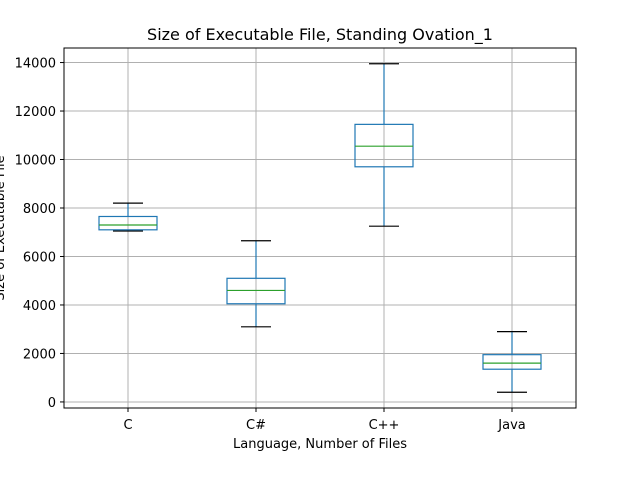 This screenshot has width=640, height=480. Describe the element at coordinates (256, 425) in the screenshot. I see `x-tick-label: C#` at that location.